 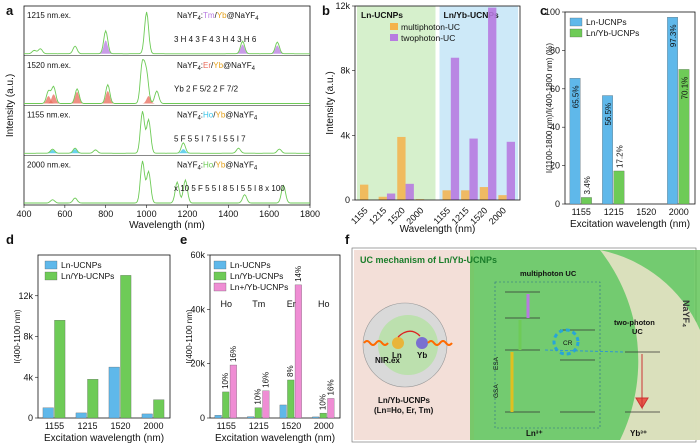 What do you see at coordinates (428, 260) in the screenshot?
I see `schematic-title: UC mechanism of Ln/Yb-UCNPs` at bounding box center [428, 260].